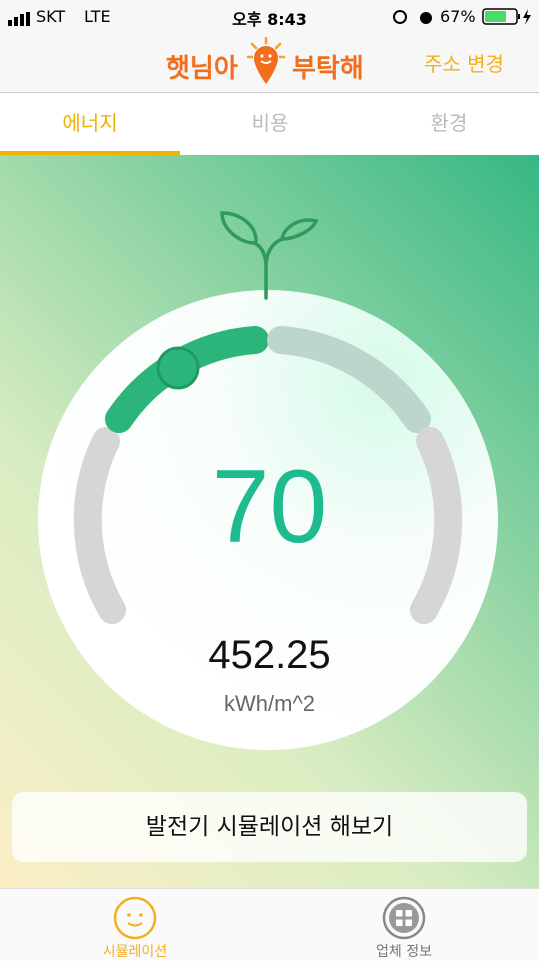 This screenshot has height=961, width=539. What do you see at coordinates (178, 368) in the screenshot?
I see `gauge-knob` at bounding box center [178, 368].